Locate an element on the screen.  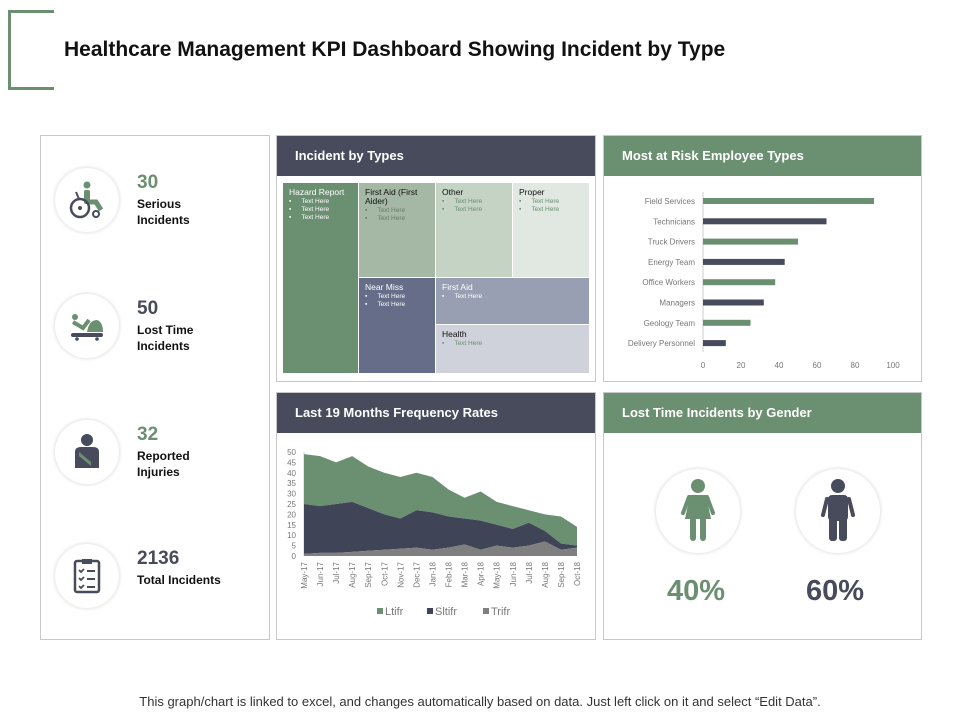
area-sltifr is located at coordinates (440, 527).